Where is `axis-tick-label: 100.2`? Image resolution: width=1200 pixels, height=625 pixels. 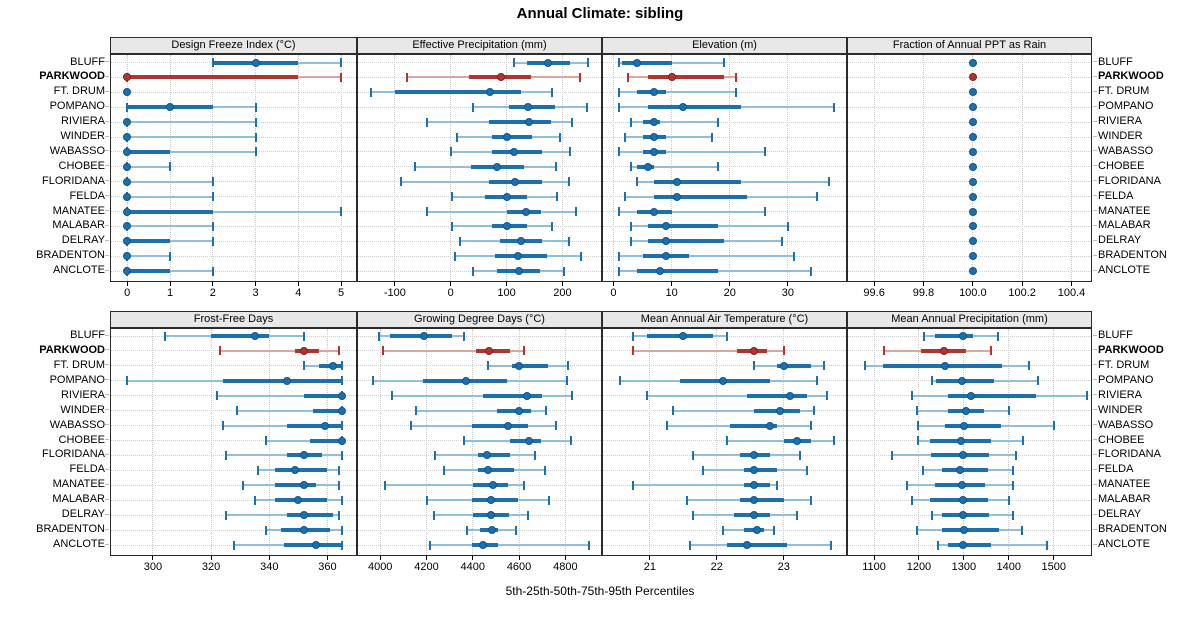 axis-tick-label: 100.2 is located at coordinates (1022, 293).